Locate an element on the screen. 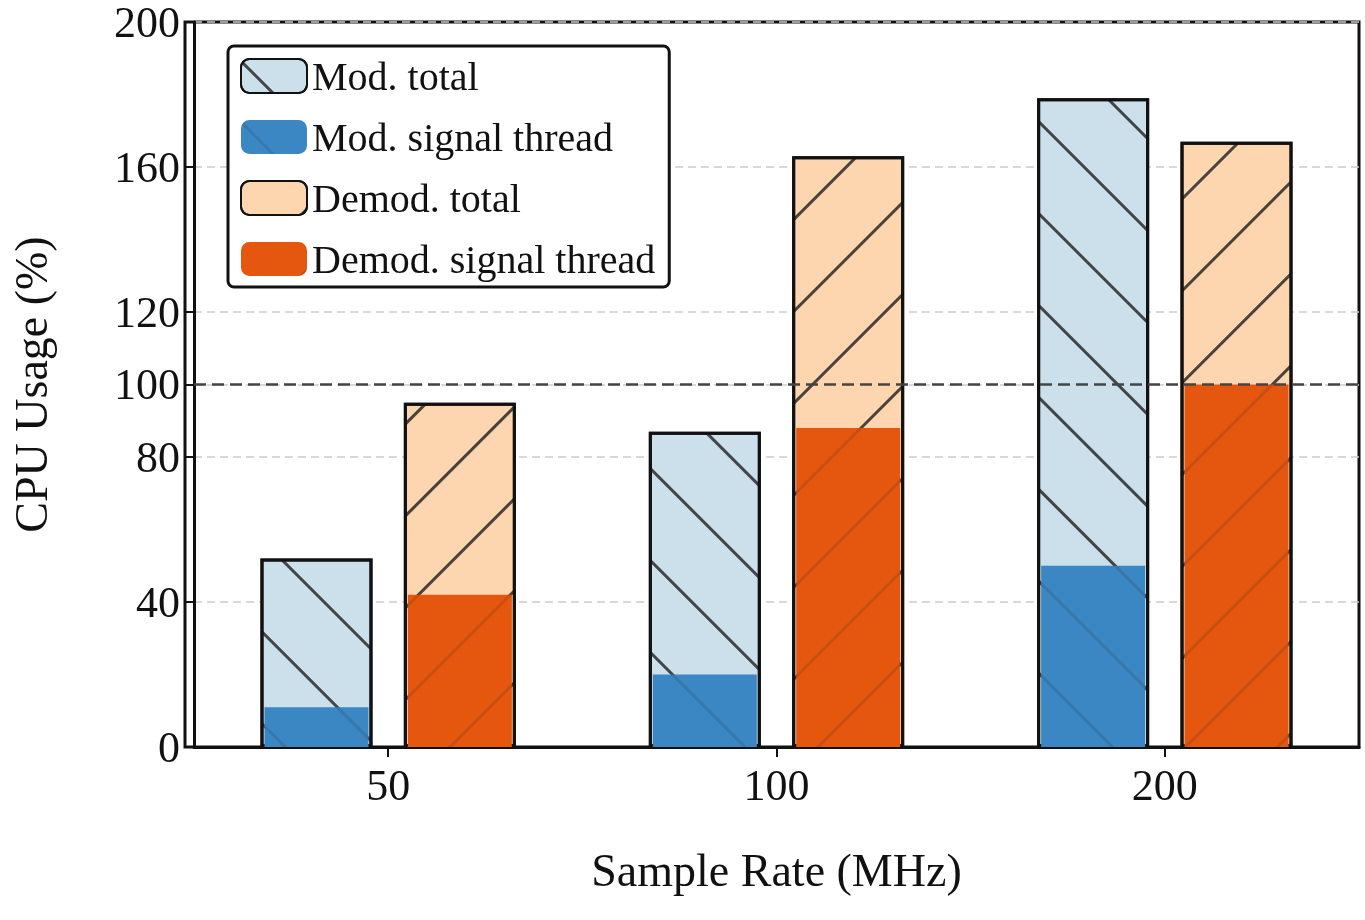 The height and width of the screenshot is (920, 1365). y-tick-label: 120 is located at coordinates (147, 312).